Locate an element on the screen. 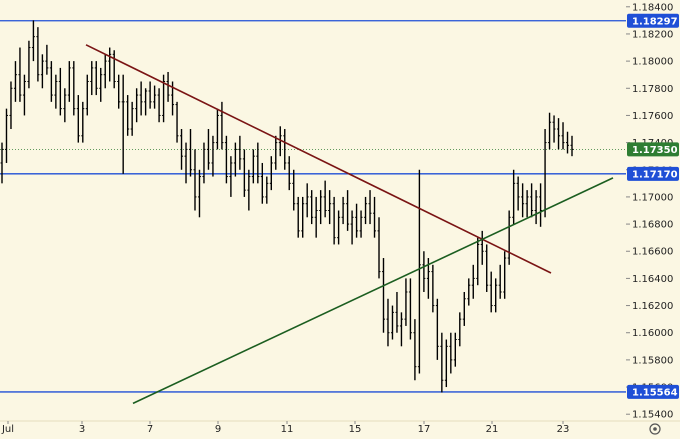 The image size is (680, 439). price-badge: 1.15564 is located at coordinates (653, 391).